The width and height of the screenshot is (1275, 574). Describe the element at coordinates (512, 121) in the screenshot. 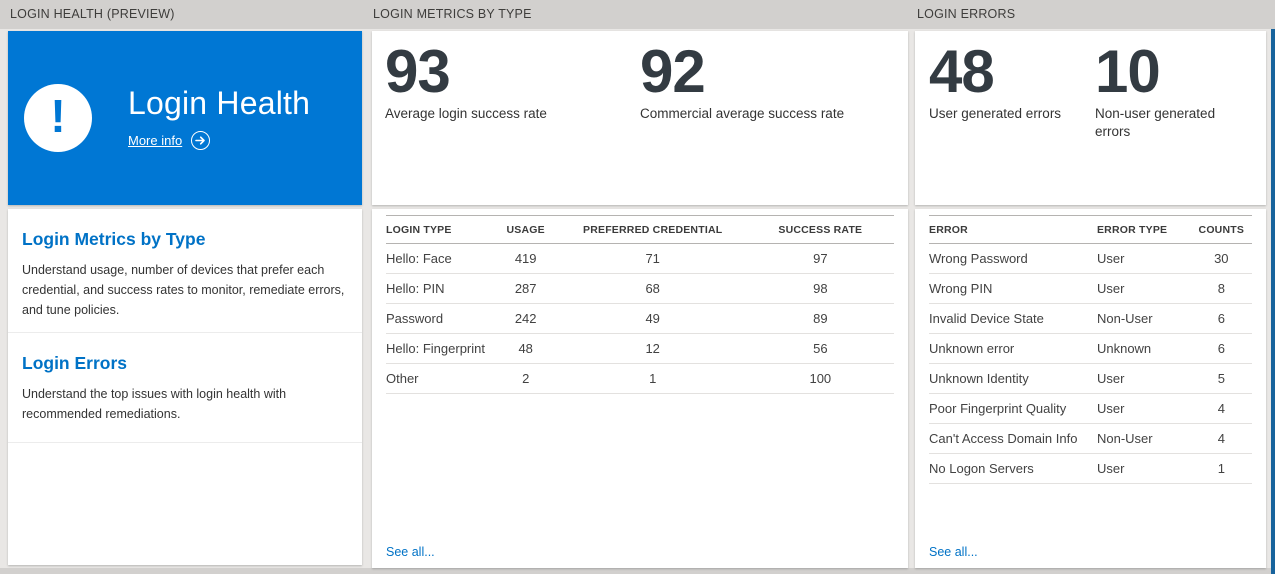

I see `stat-average-success-rate: 93 Average login success rate` at that location.